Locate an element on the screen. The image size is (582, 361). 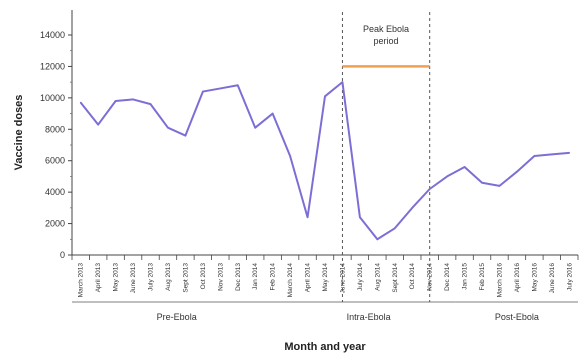
x-tick-label: April 2016 is located at coordinates (517, 278).